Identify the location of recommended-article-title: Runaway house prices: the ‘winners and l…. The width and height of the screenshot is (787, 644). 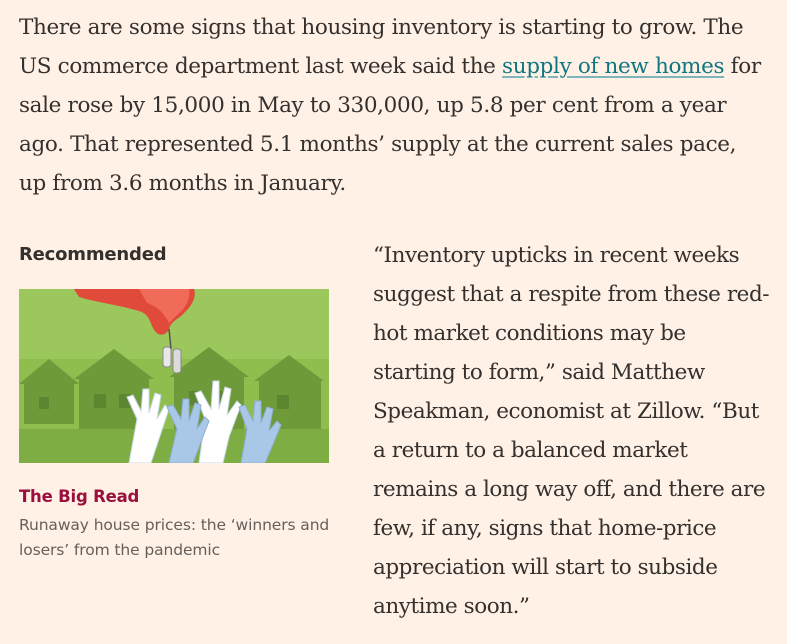
(174, 537).